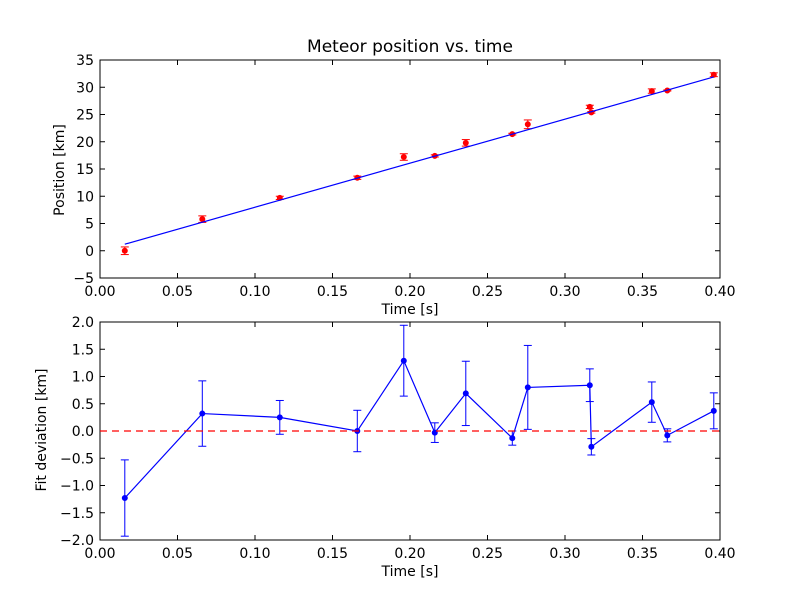  What do you see at coordinates (254, 292) in the screenshot?
I see `top-x-tick-label: 0.10` at bounding box center [254, 292].